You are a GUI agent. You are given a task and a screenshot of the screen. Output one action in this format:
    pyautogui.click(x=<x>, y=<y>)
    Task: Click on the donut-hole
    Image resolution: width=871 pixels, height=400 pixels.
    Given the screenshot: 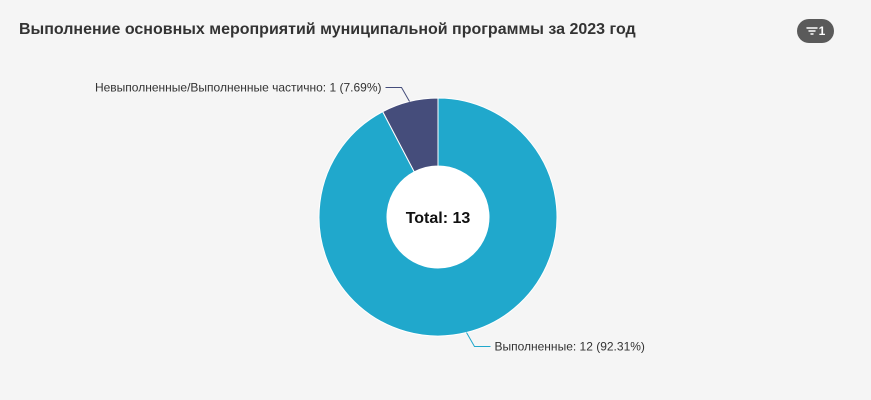 What is the action you would take?
    pyautogui.click(x=438, y=217)
    